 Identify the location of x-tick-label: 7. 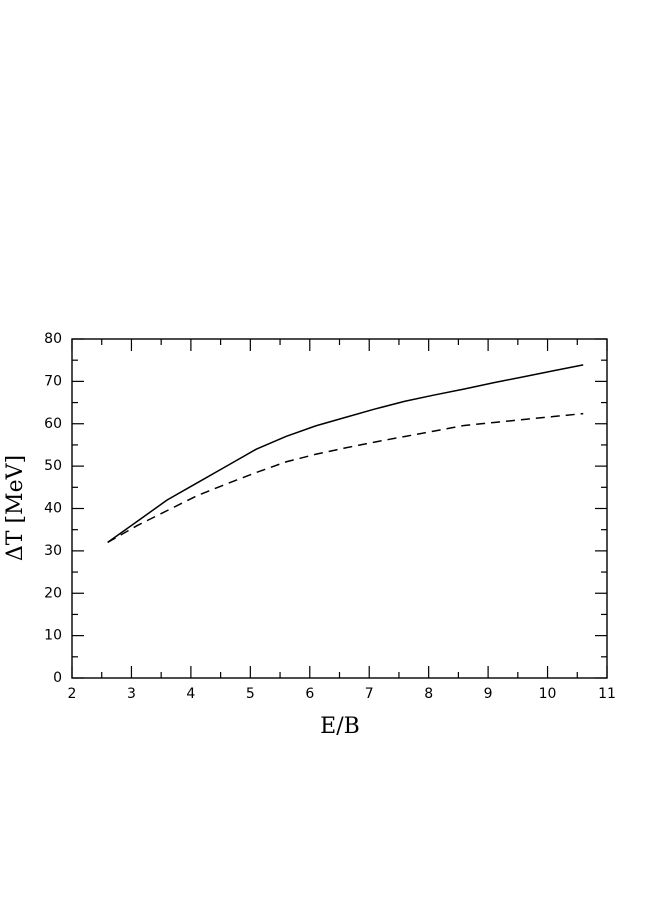
(369, 694).